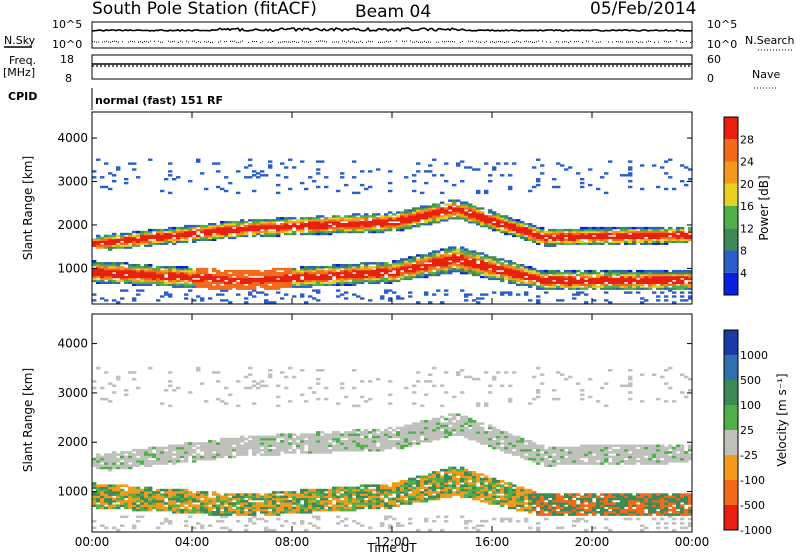  Describe the element at coordinates (731, 206) in the screenshot. I see `colorbar-frame` at that location.